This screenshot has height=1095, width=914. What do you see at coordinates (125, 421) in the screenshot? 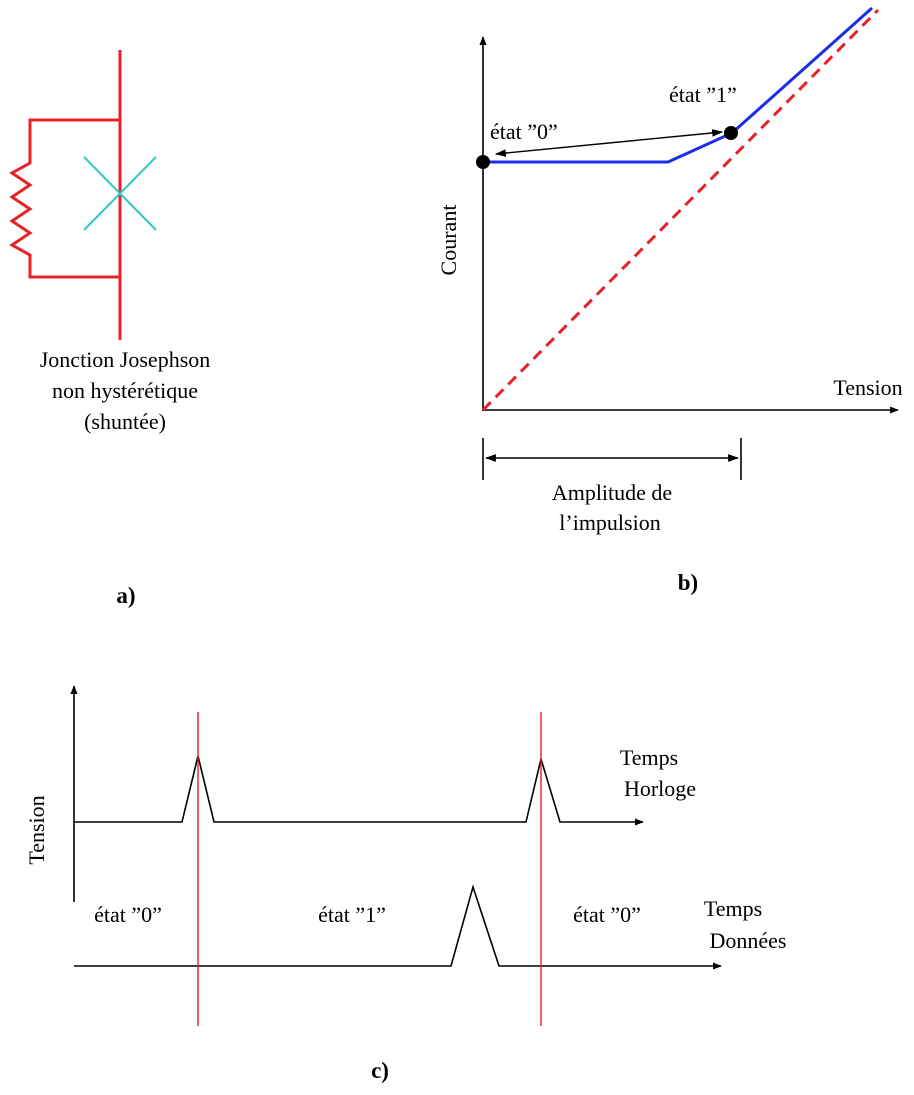
I see `panel-a-caption-line3: (shuntée)` at bounding box center [125, 421].